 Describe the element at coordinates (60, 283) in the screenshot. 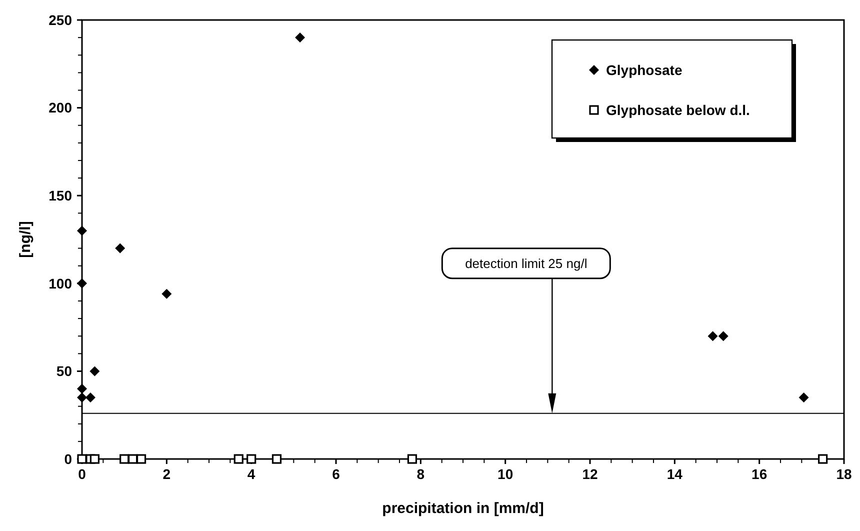

I see `y-tick-label: 100` at that location.